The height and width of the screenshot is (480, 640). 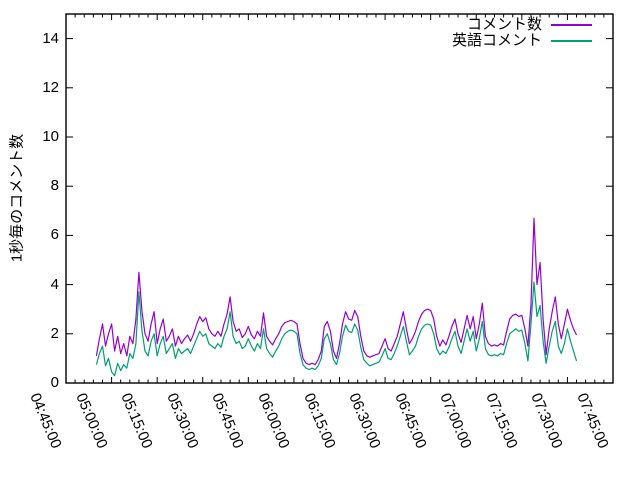 I want to click on y-tick-label: 2, so click(x=54, y=333).